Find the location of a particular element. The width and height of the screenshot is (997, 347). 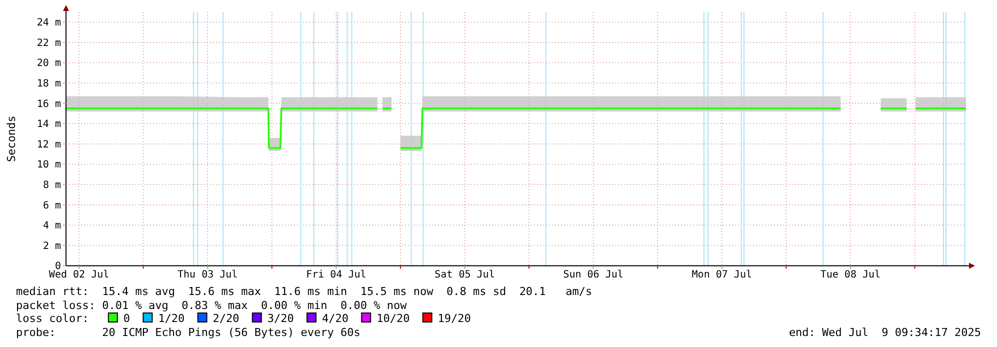

x-tick-label: Thu 03 Jul is located at coordinates (208, 275).